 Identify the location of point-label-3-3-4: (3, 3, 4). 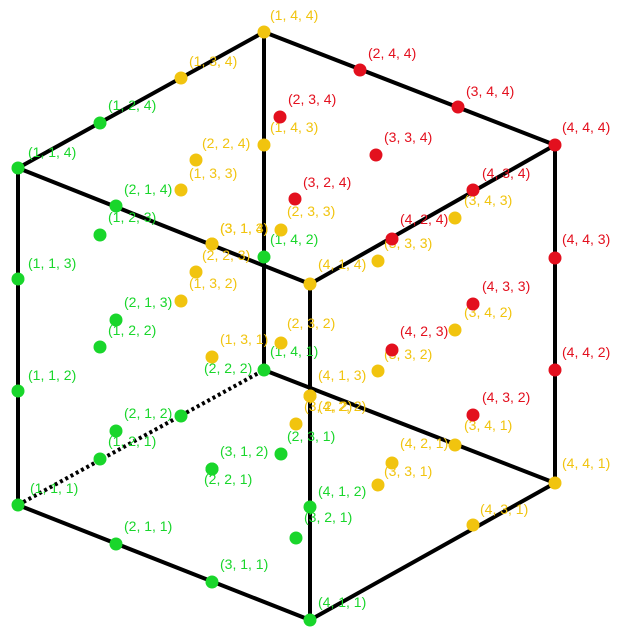
(408, 137).